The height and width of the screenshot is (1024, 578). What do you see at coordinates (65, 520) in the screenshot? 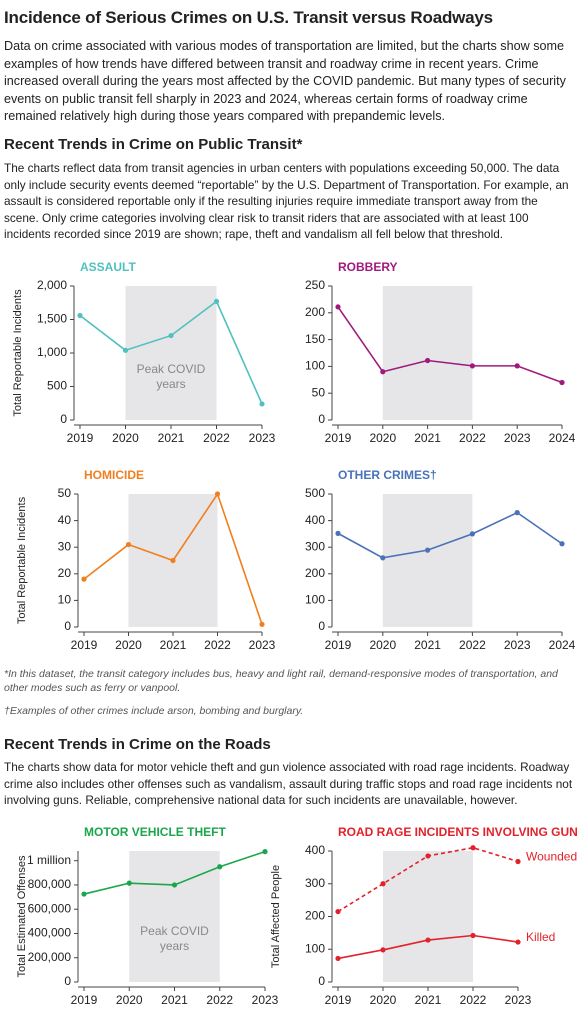
I see `y-tick-label: 40` at bounding box center [65, 520].